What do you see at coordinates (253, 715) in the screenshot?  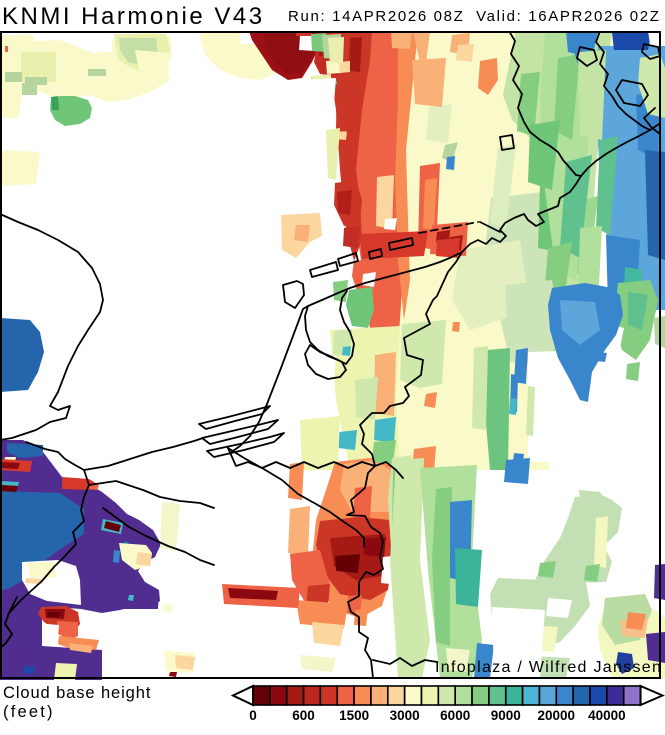 I see `svg-text: 0` at bounding box center [253, 715].